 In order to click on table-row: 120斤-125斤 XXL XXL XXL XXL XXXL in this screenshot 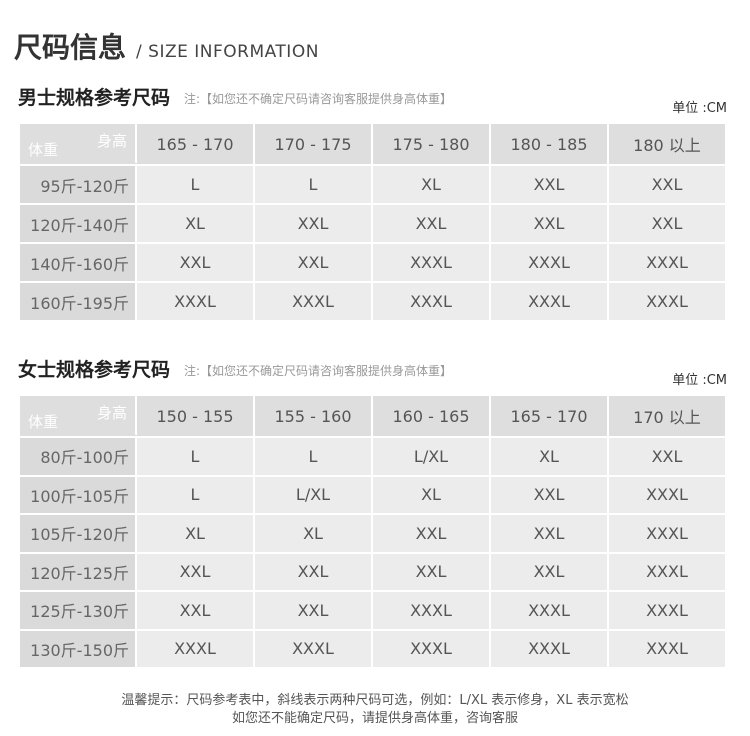, I will do `click(372, 571)`.